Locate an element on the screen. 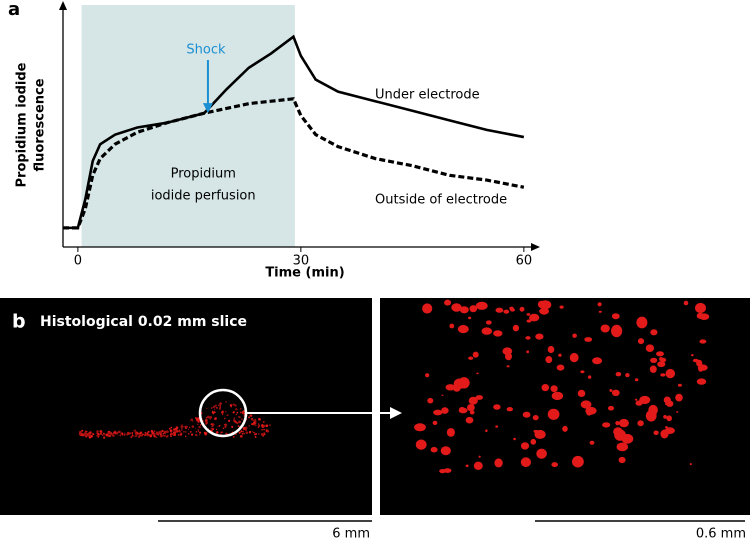  image-title: Histological 0.02 mm slice is located at coordinates (143, 322).